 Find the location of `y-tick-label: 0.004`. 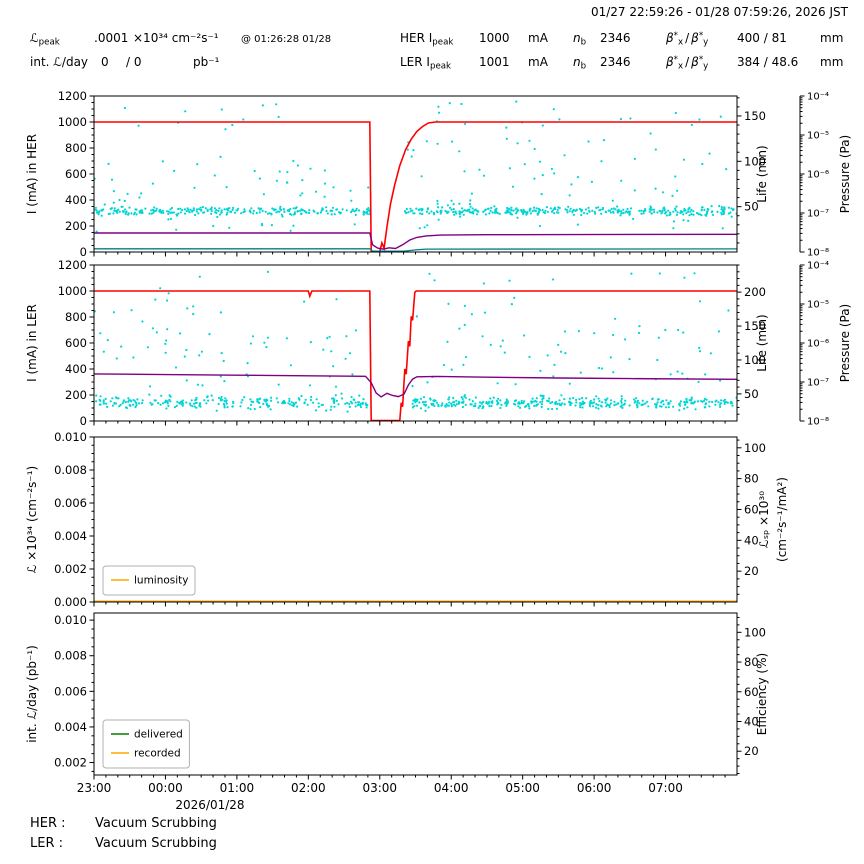

y-tick-label: 0.004 is located at coordinates (70, 727).